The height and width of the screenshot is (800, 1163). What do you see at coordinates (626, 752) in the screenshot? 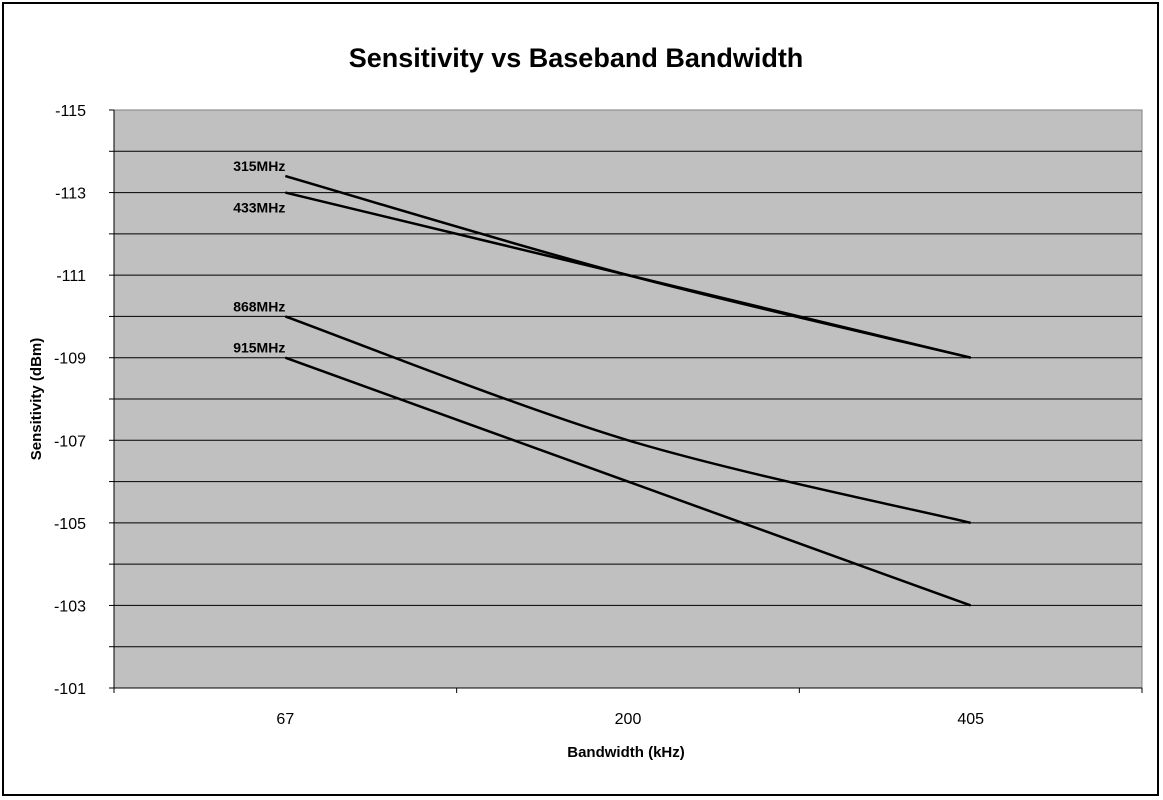
I see `x-axis-title: Bandwidth (kHz)` at bounding box center [626, 752].